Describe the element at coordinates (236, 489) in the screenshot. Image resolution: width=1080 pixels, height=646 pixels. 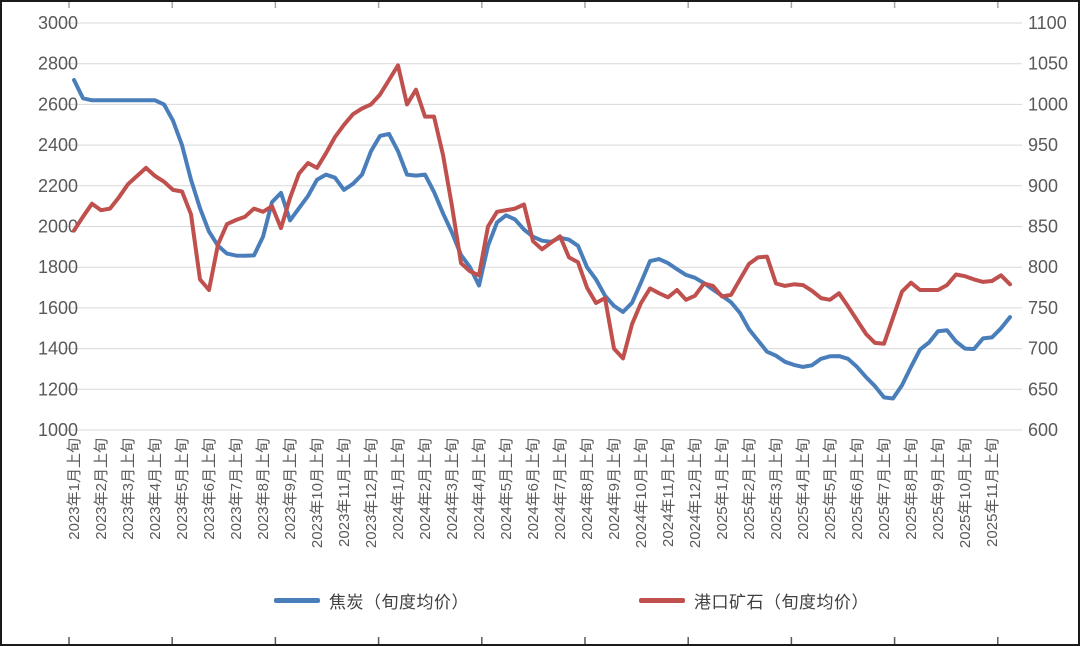
I see `svg-text: 2023年7月上旬` at that location.